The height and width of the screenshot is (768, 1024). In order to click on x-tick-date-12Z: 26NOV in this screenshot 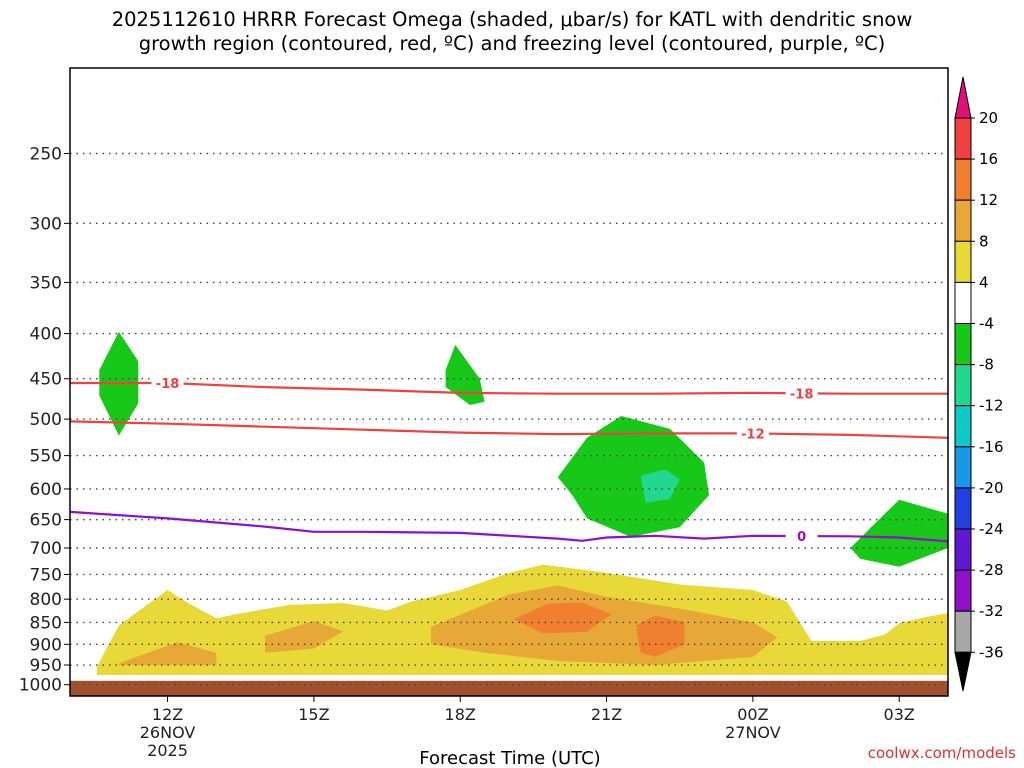, I will do `click(168, 732)`.